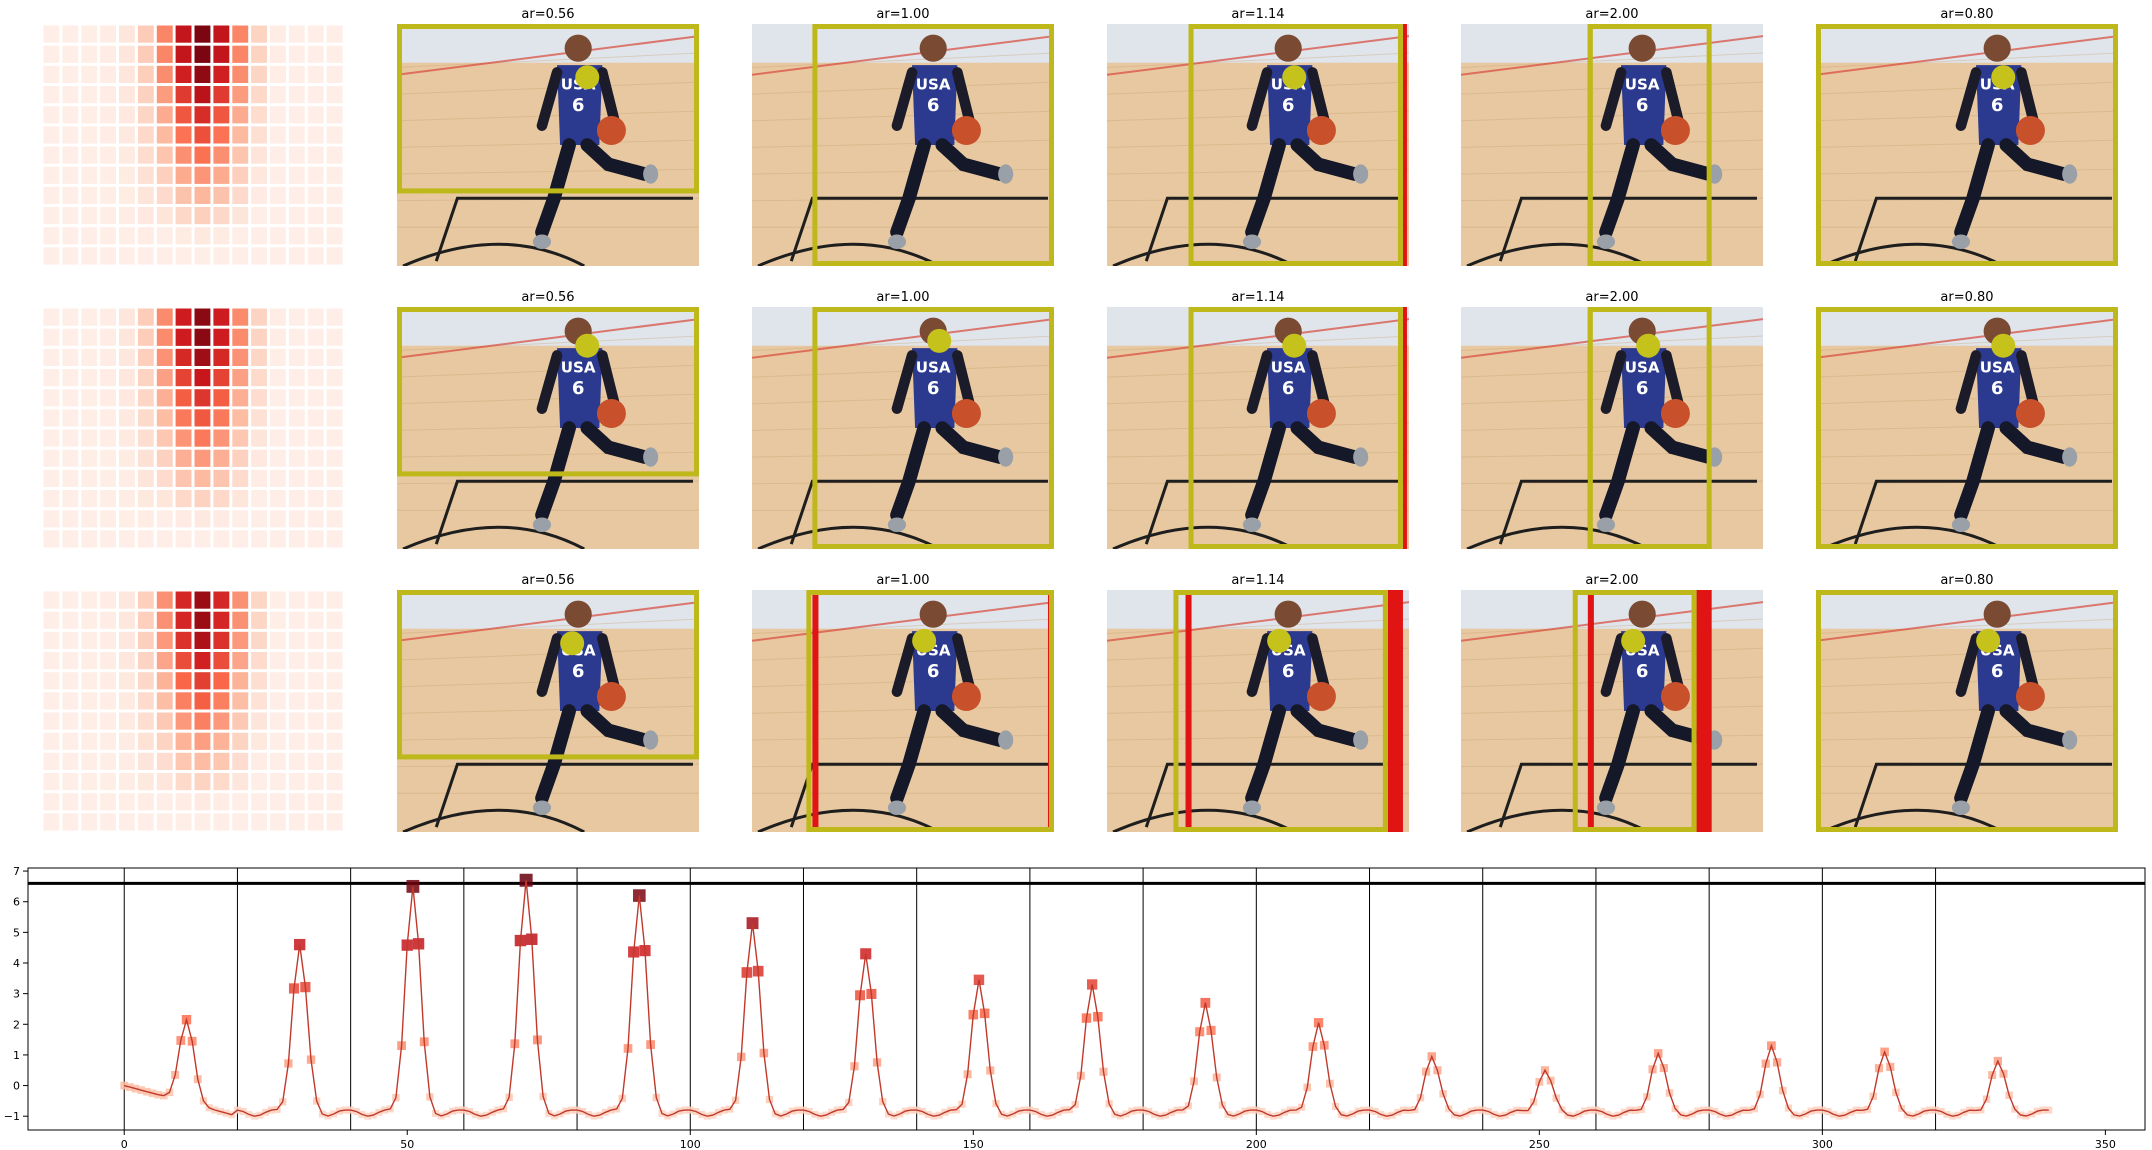  Describe the element at coordinates (1404, 145) in the screenshot. I see `crop-edge-marker` at that location.